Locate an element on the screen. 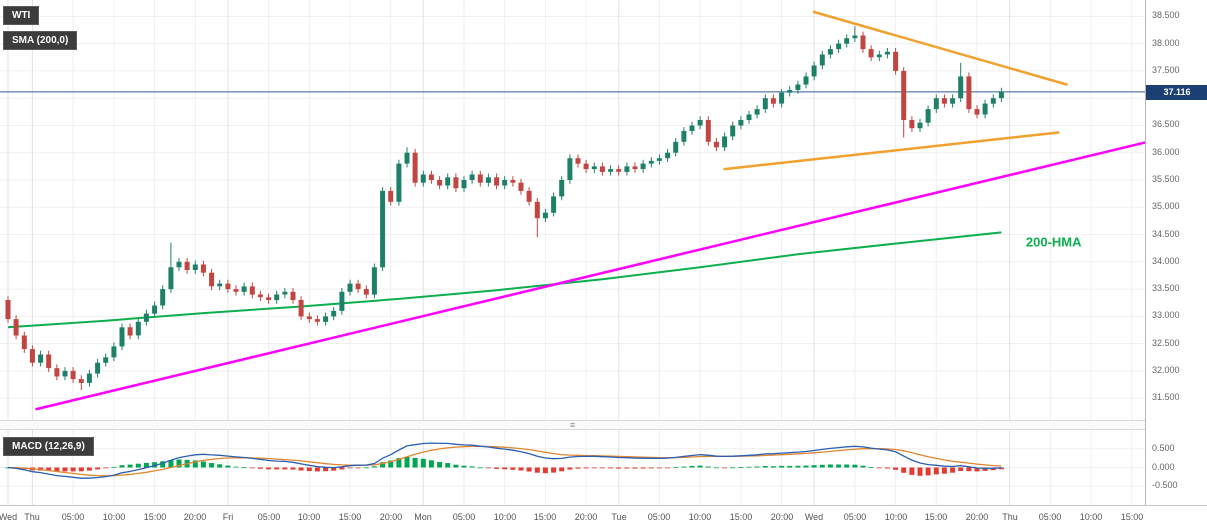 This screenshot has height=526, width=1207. sma-legend-badge: SMA (200,0) is located at coordinates (40, 40).